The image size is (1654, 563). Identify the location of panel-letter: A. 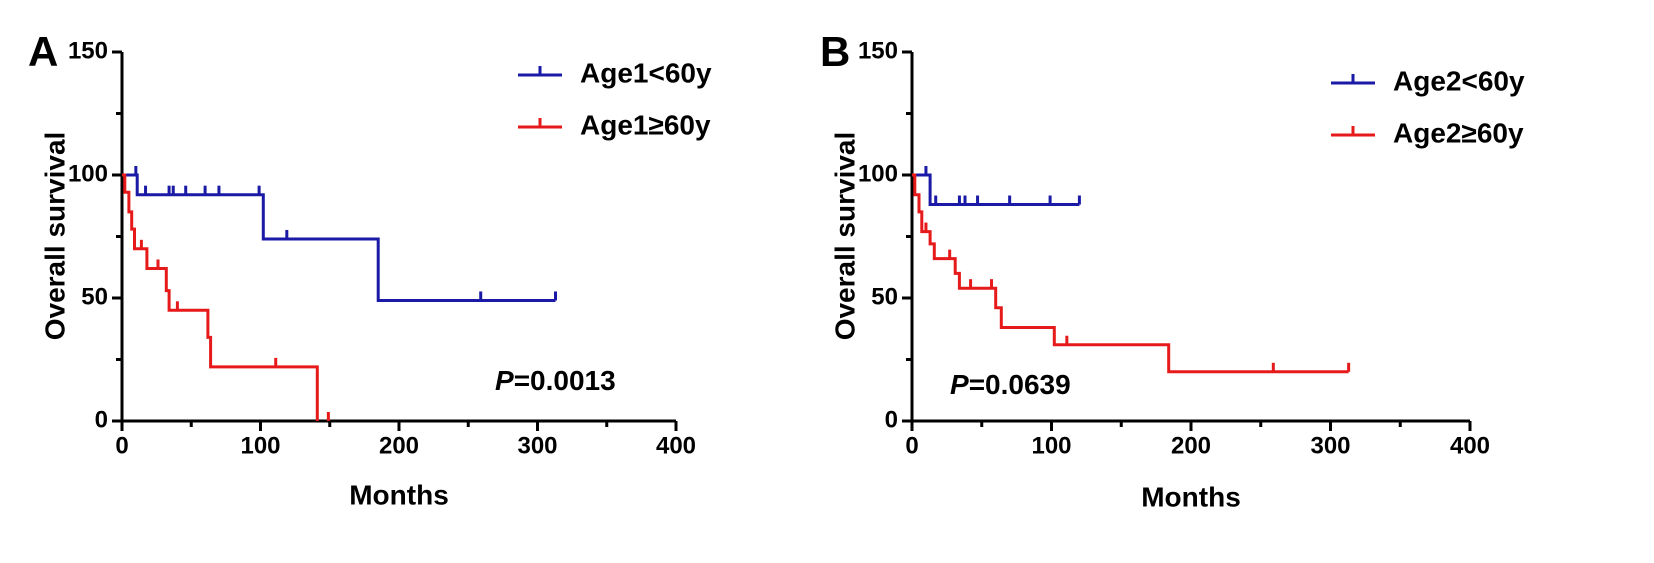
(43, 51).